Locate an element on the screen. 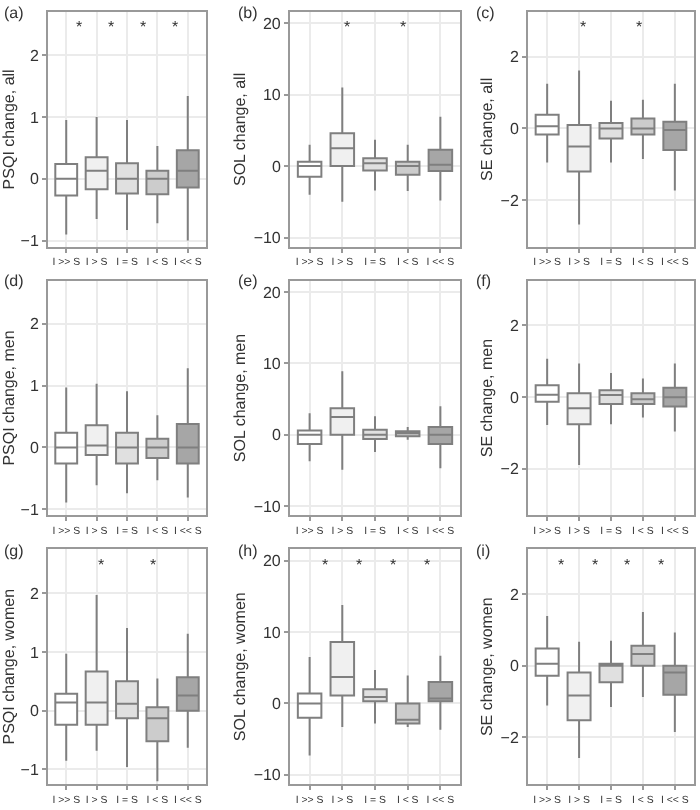  y-axis-title: SE change, men is located at coordinates (486, 398).